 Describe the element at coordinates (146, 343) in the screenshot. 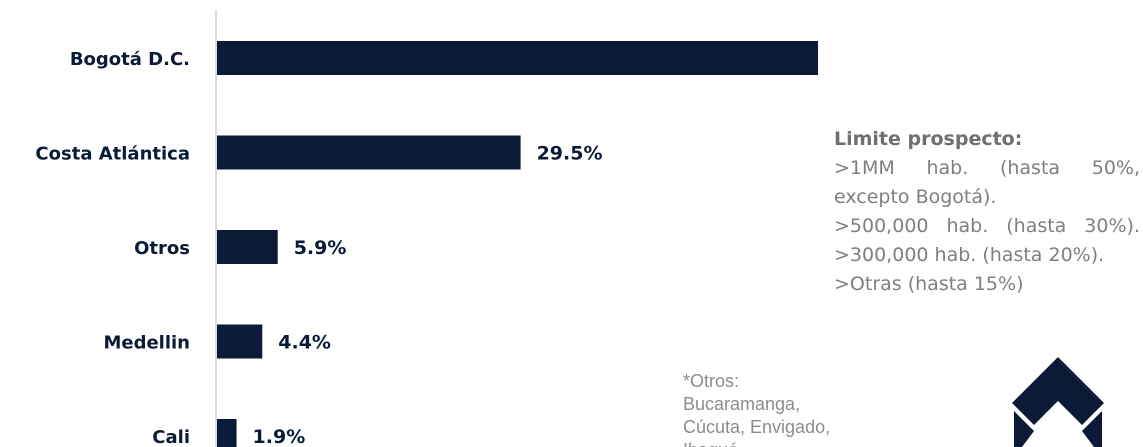

I see `category-label-medellin: Medellin` at that location.